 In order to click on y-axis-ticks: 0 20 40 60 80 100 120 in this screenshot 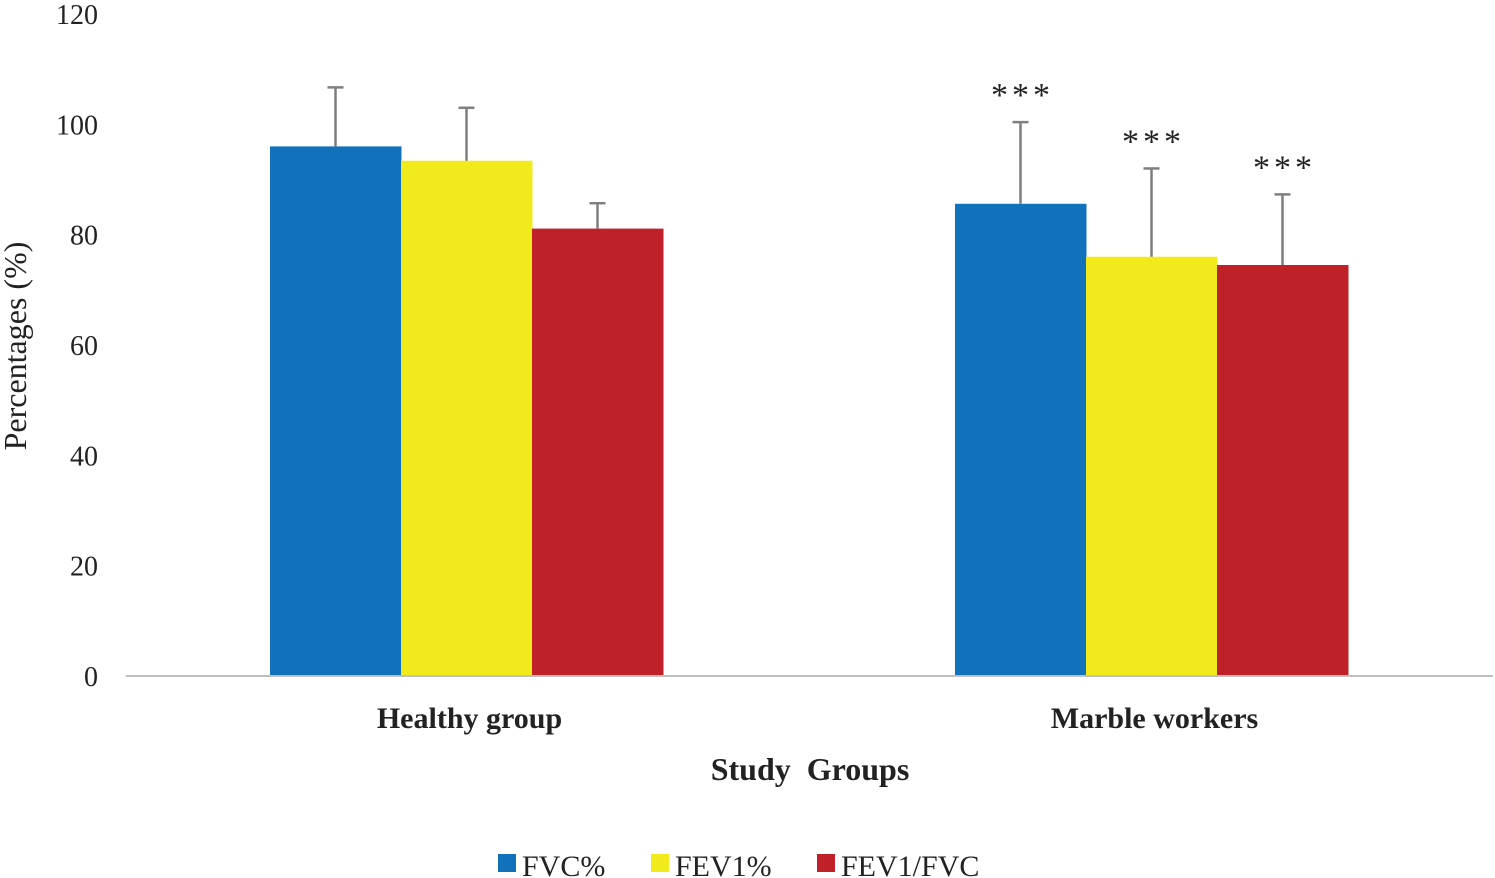, I will do `click(77, 346)`.